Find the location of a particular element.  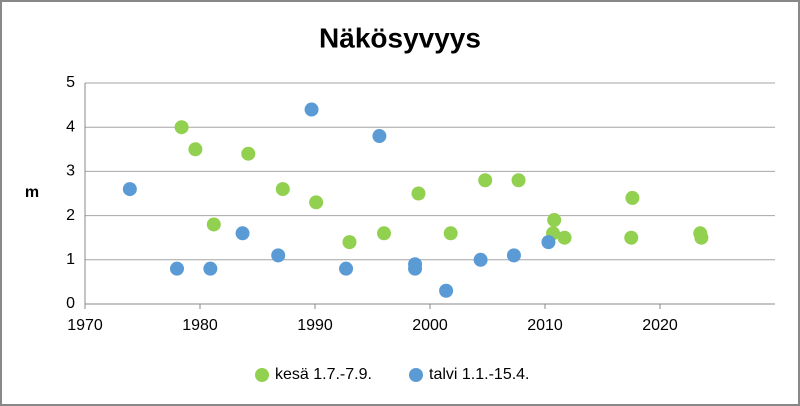

y-tick-label: 4 is located at coordinates (70, 126).